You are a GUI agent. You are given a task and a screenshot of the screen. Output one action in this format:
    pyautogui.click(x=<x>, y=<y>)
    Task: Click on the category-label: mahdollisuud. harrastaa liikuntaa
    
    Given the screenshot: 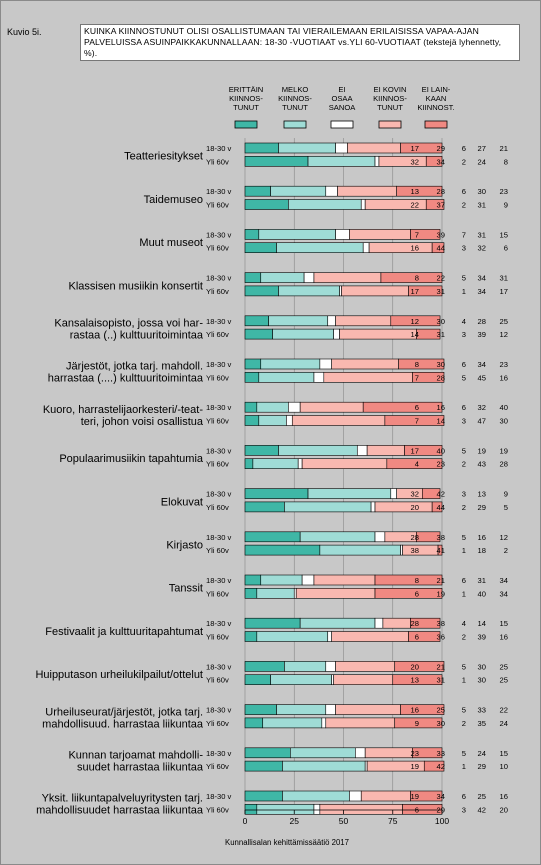 What is the action you would take?
    pyautogui.click(x=123, y=724)
    